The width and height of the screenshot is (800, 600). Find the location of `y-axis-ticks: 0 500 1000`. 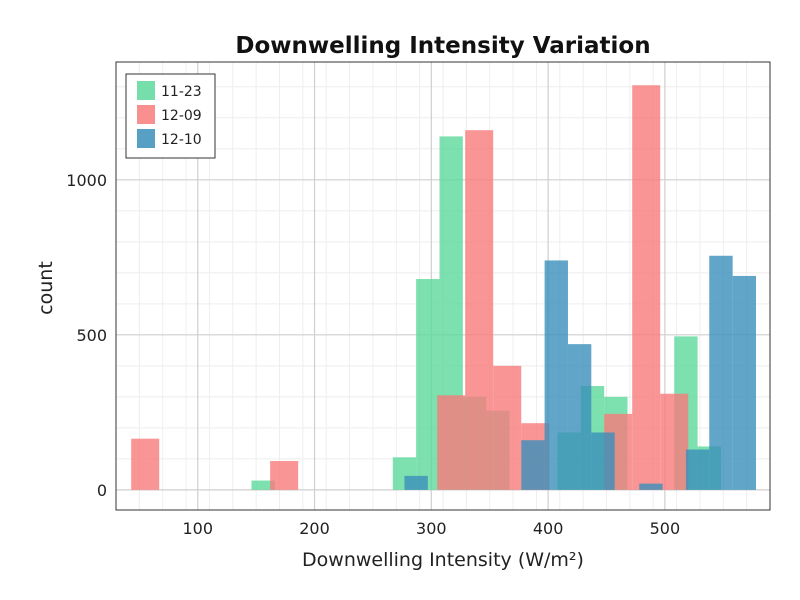

y-axis-ticks: 0 500 1000 is located at coordinates (86, 335).